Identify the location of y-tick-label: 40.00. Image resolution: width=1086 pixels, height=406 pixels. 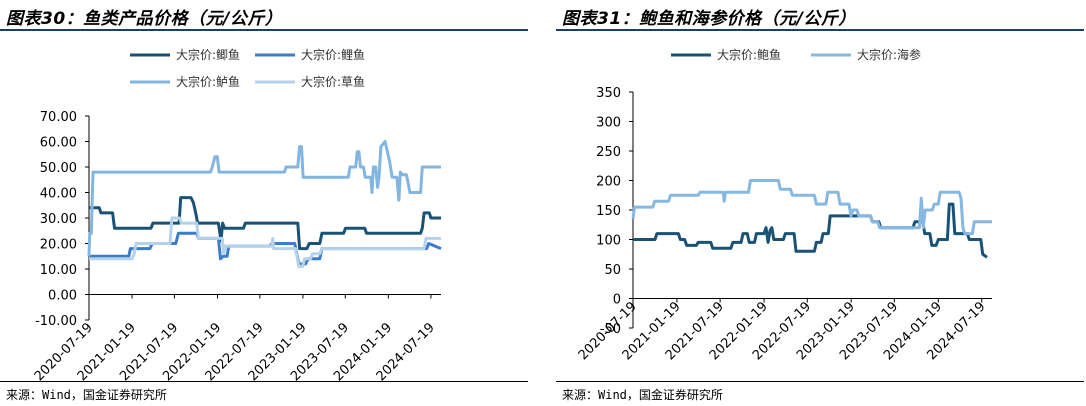
(58, 194).